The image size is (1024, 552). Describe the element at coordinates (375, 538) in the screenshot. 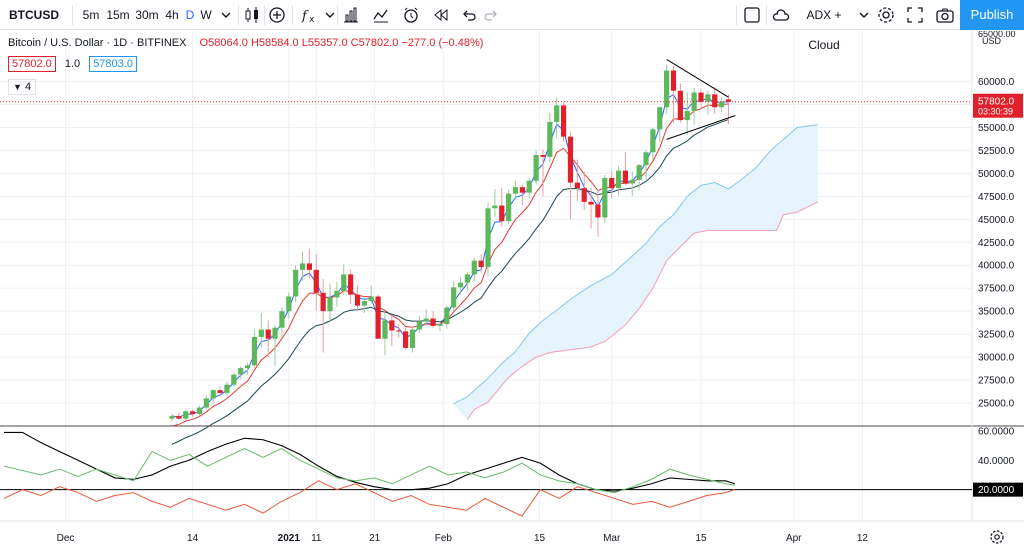

I see `time-axis-label: 21` at that location.